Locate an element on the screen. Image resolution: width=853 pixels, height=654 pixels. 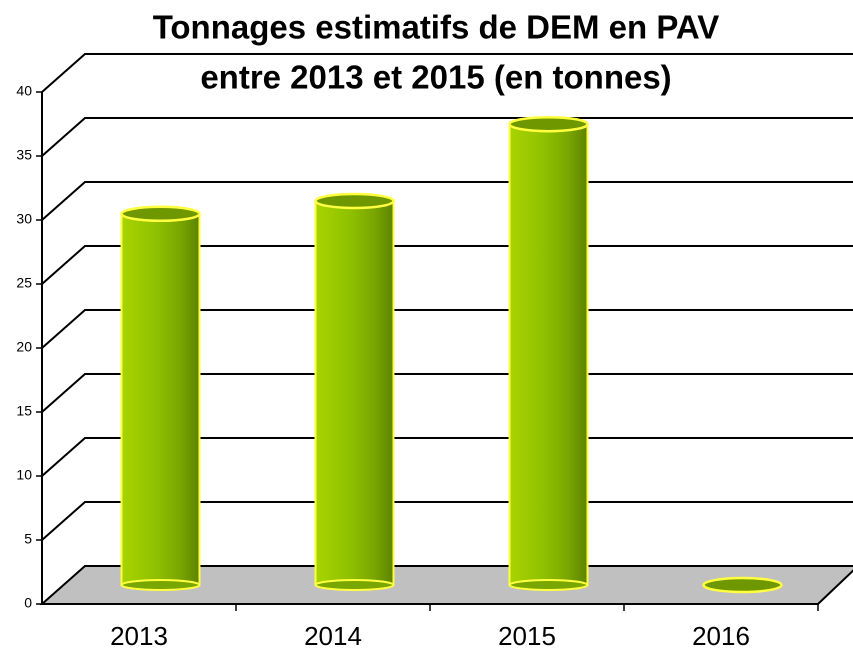
x-tick-label: 2016 is located at coordinates (721, 636).